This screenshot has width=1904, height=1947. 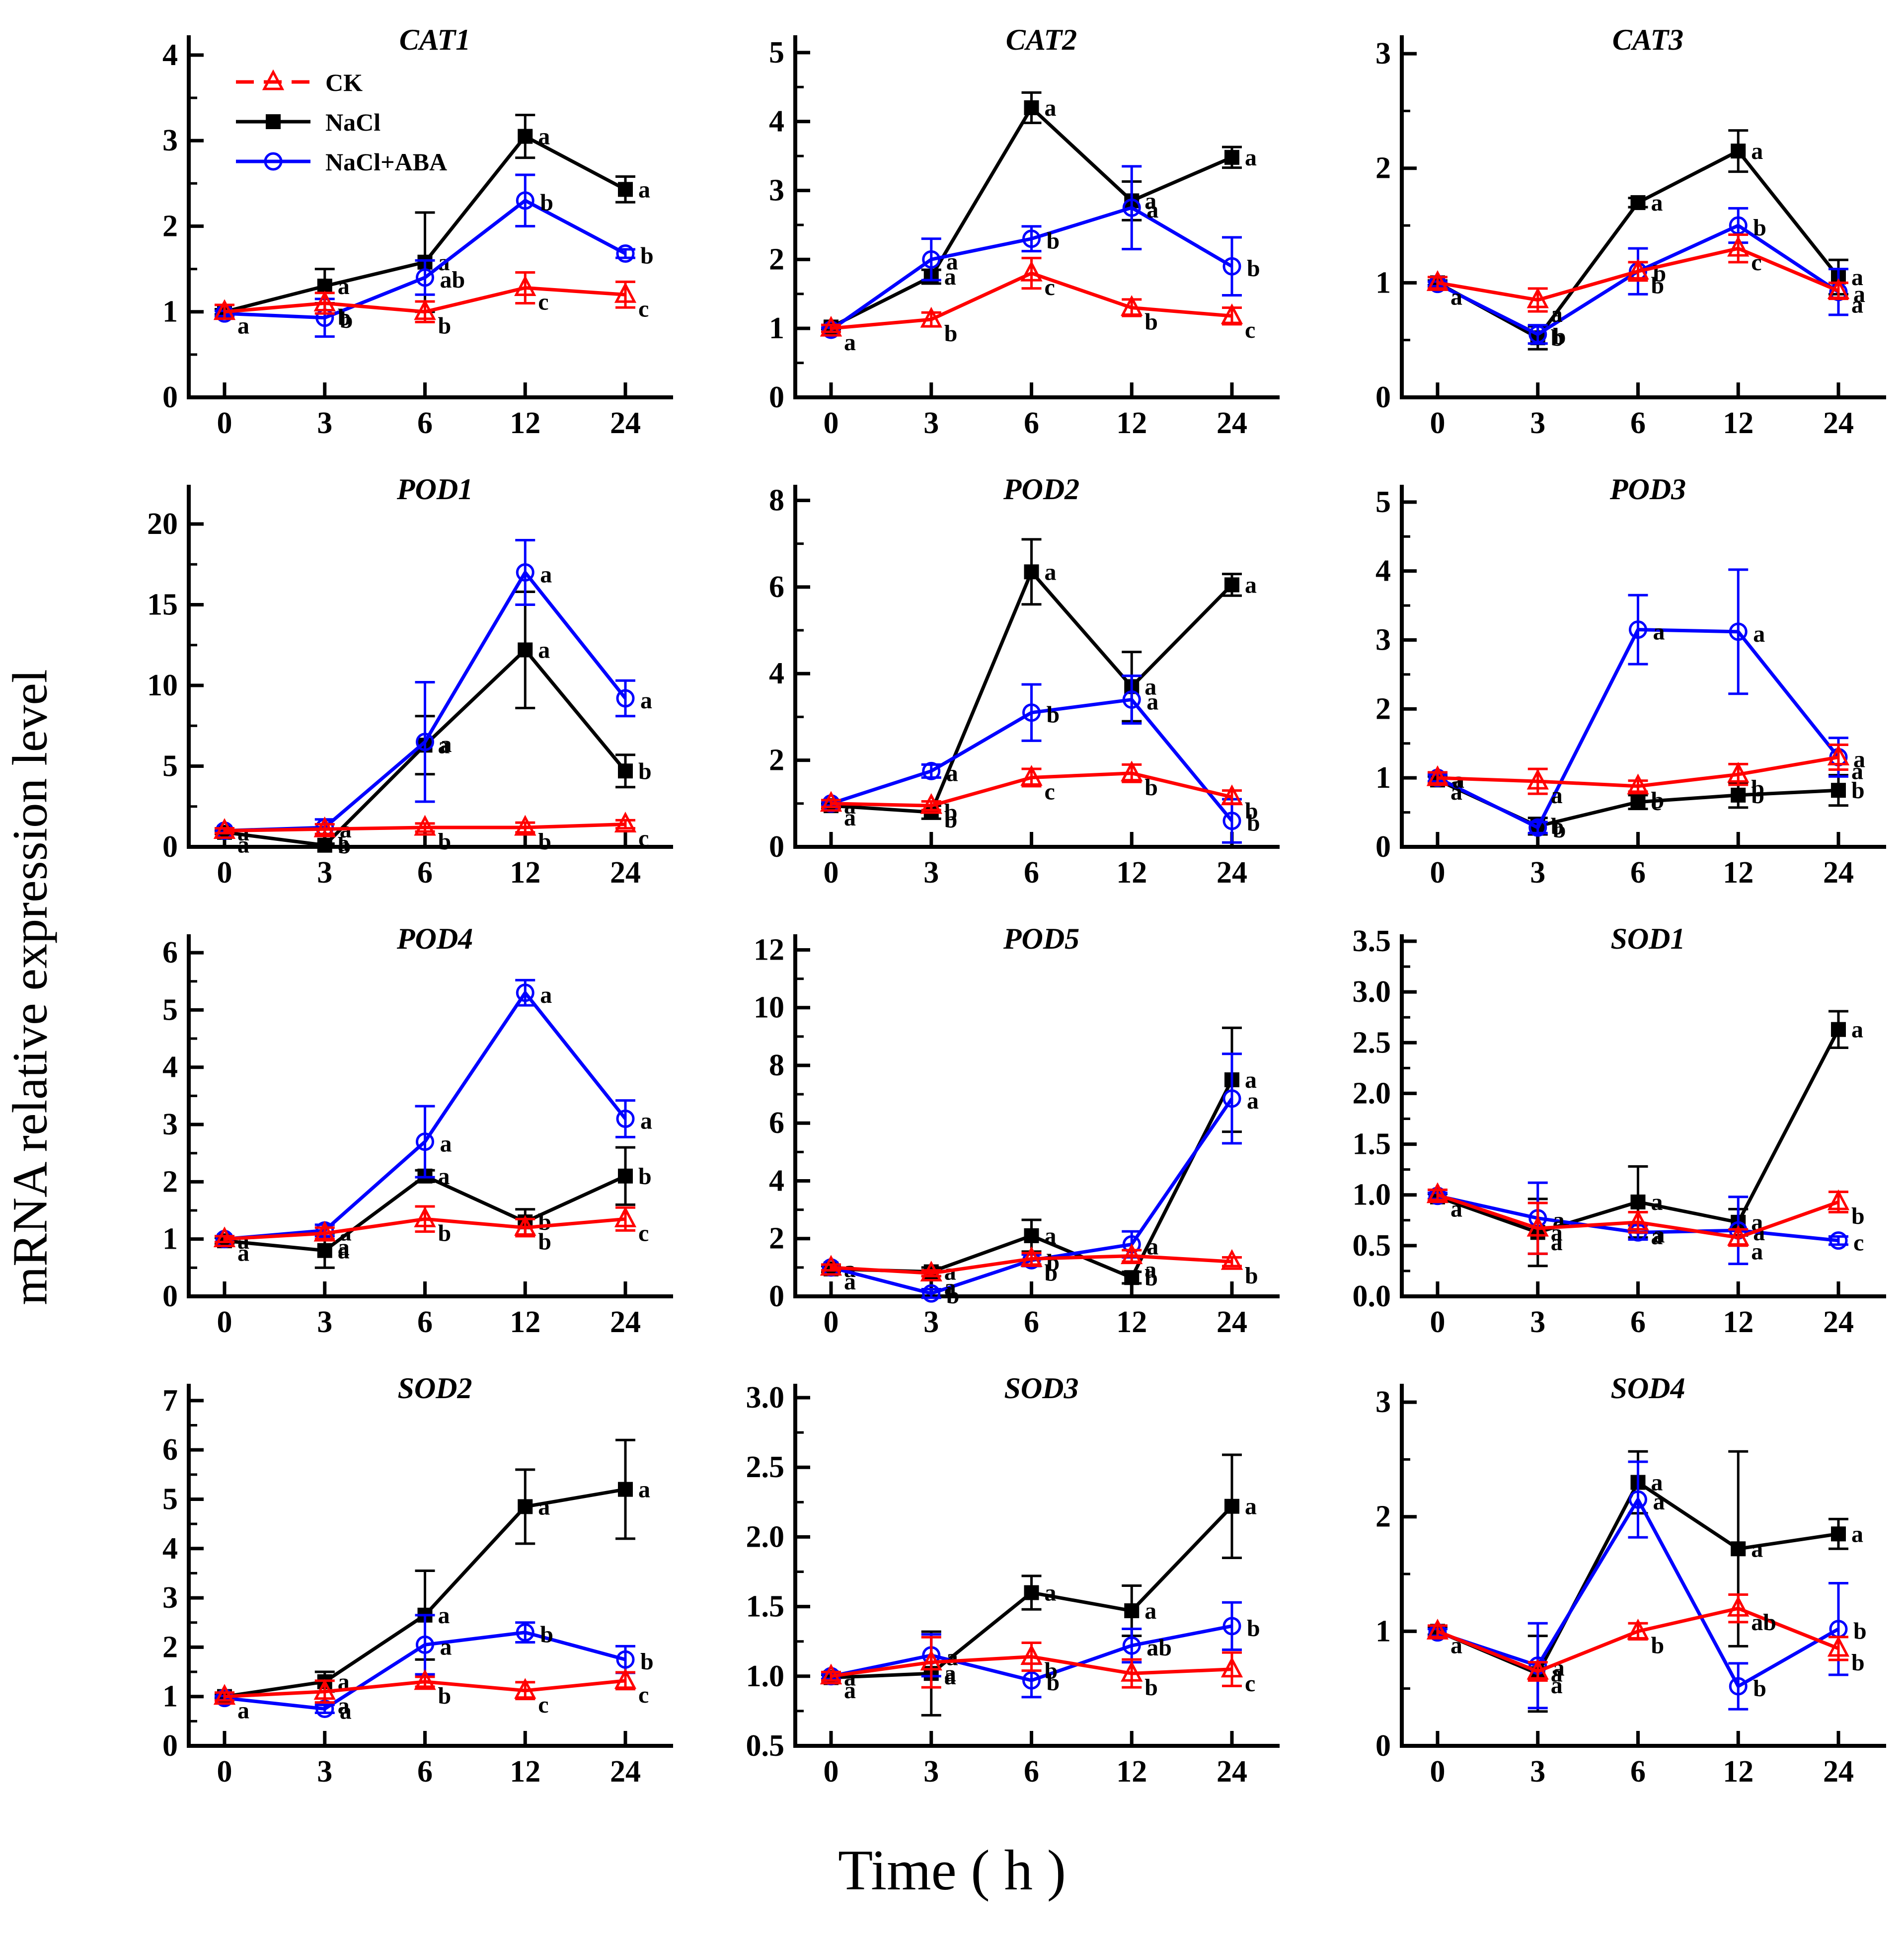 What do you see at coordinates (765, 1398) in the screenshot?
I see `y-tick-label: 3.0` at bounding box center [765, 1398].